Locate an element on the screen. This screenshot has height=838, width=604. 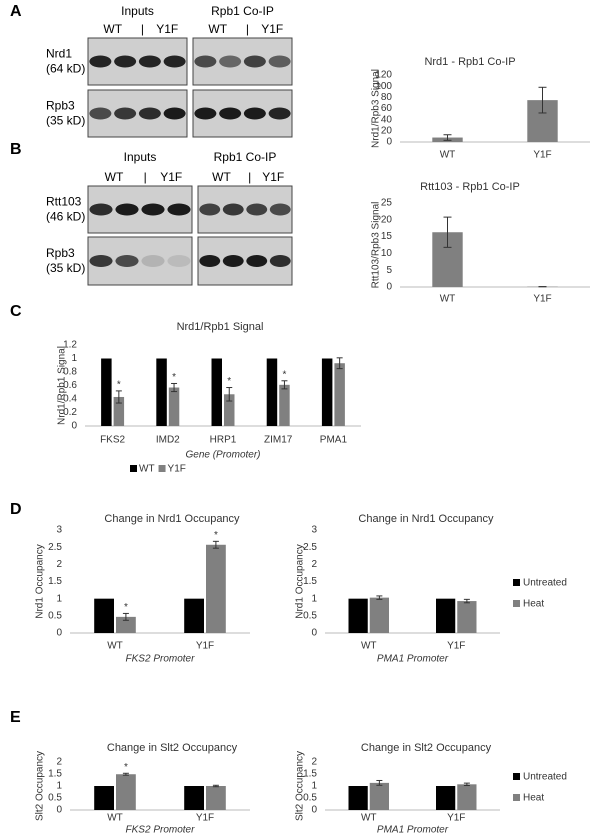
y-tick-label: 80 is located at coordinates (387, 97).